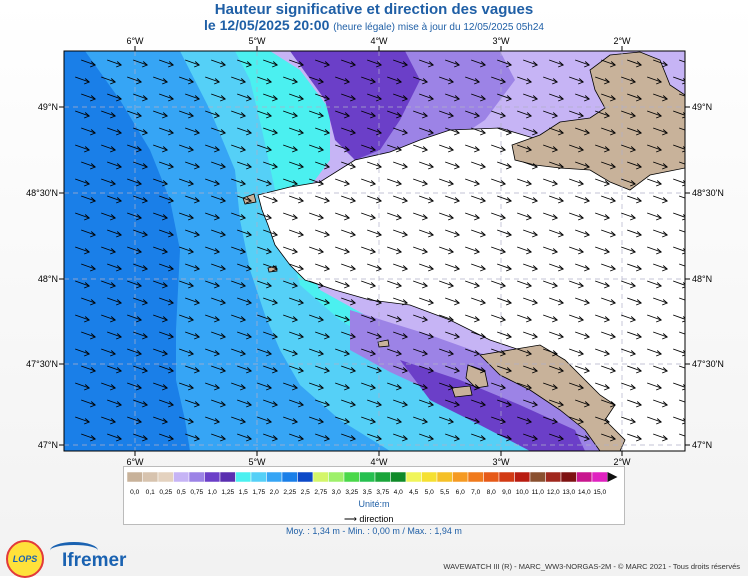 The height and width of the screenshot is (578, 748). What do you see at coordinates (165, 492) in the screenshot?
I see `legend-value: 0,25` at bounding box center [165, 492].